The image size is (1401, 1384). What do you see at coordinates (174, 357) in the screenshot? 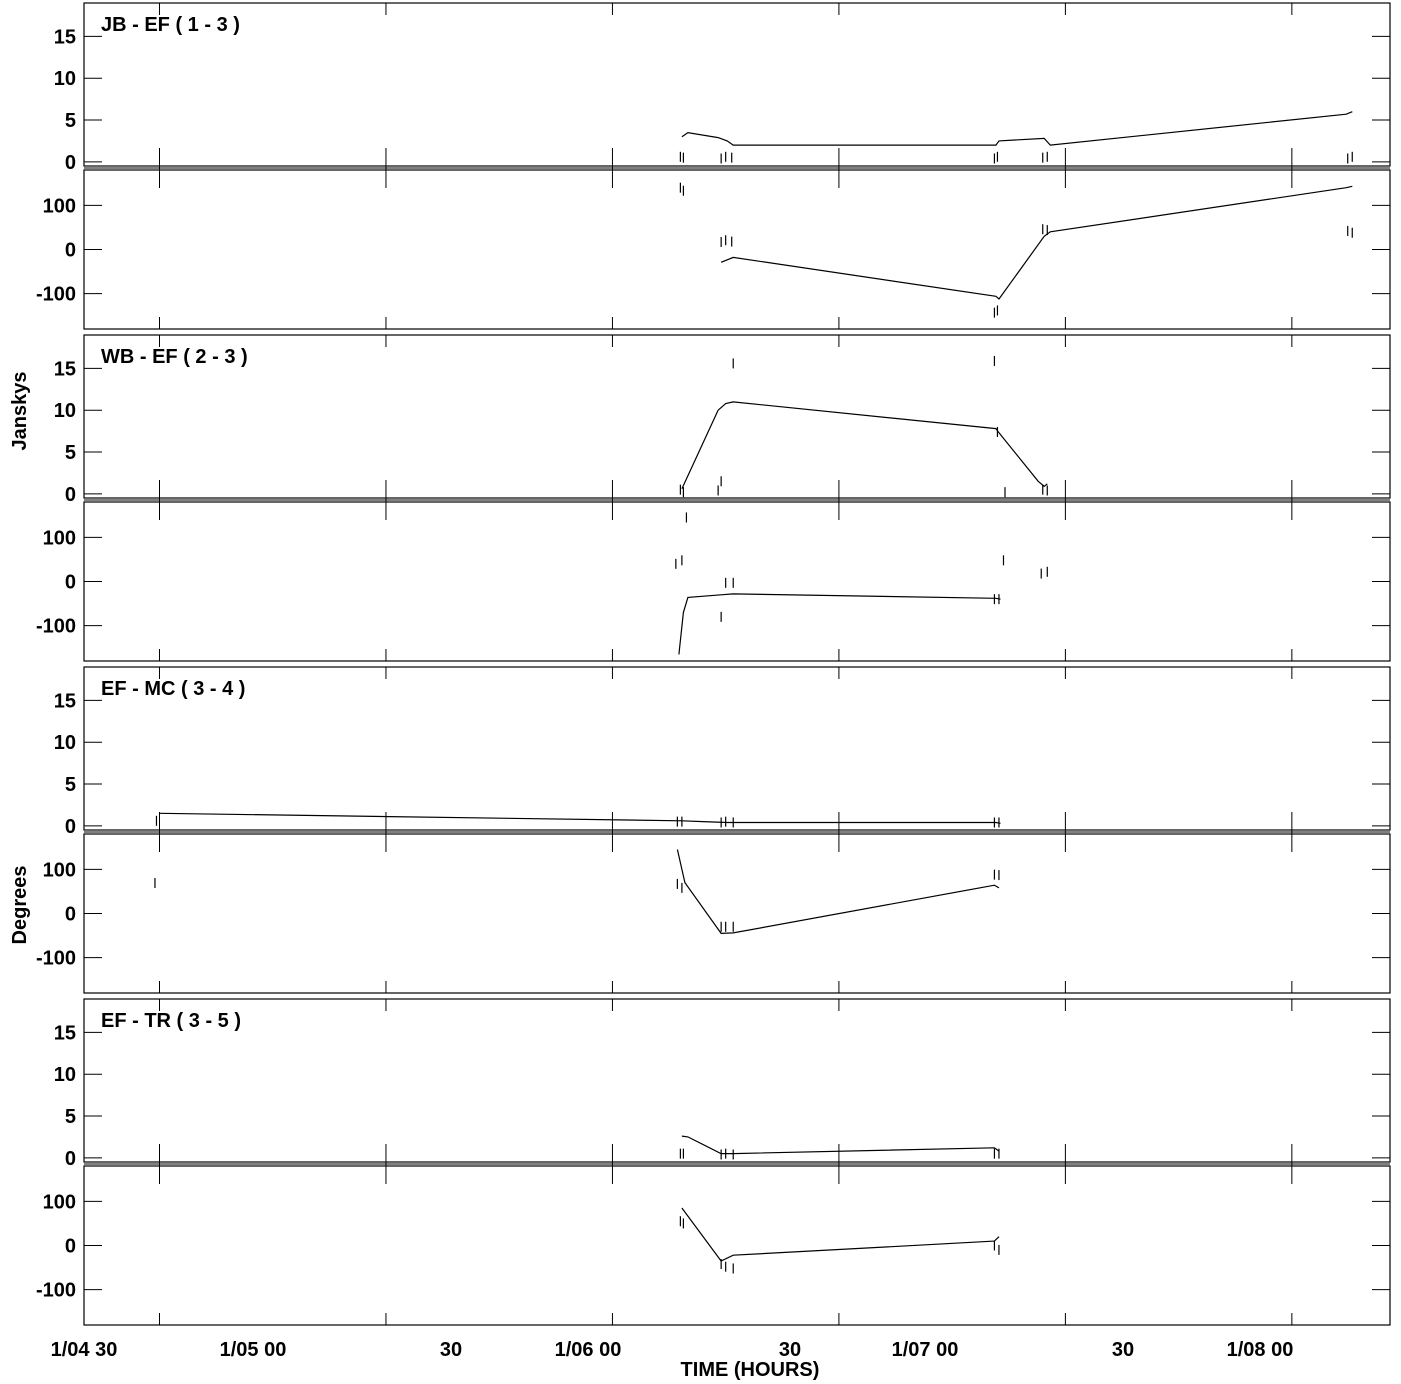
I see `baseline-title: WB - EF ( 2 - 3 )` at bounding box center [174, 357].